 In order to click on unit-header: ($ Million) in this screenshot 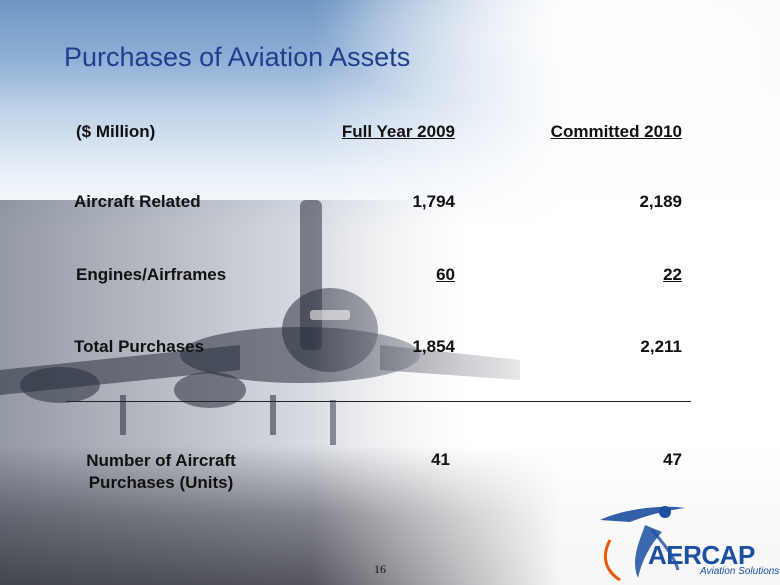, I will do `click(116, 131)`.